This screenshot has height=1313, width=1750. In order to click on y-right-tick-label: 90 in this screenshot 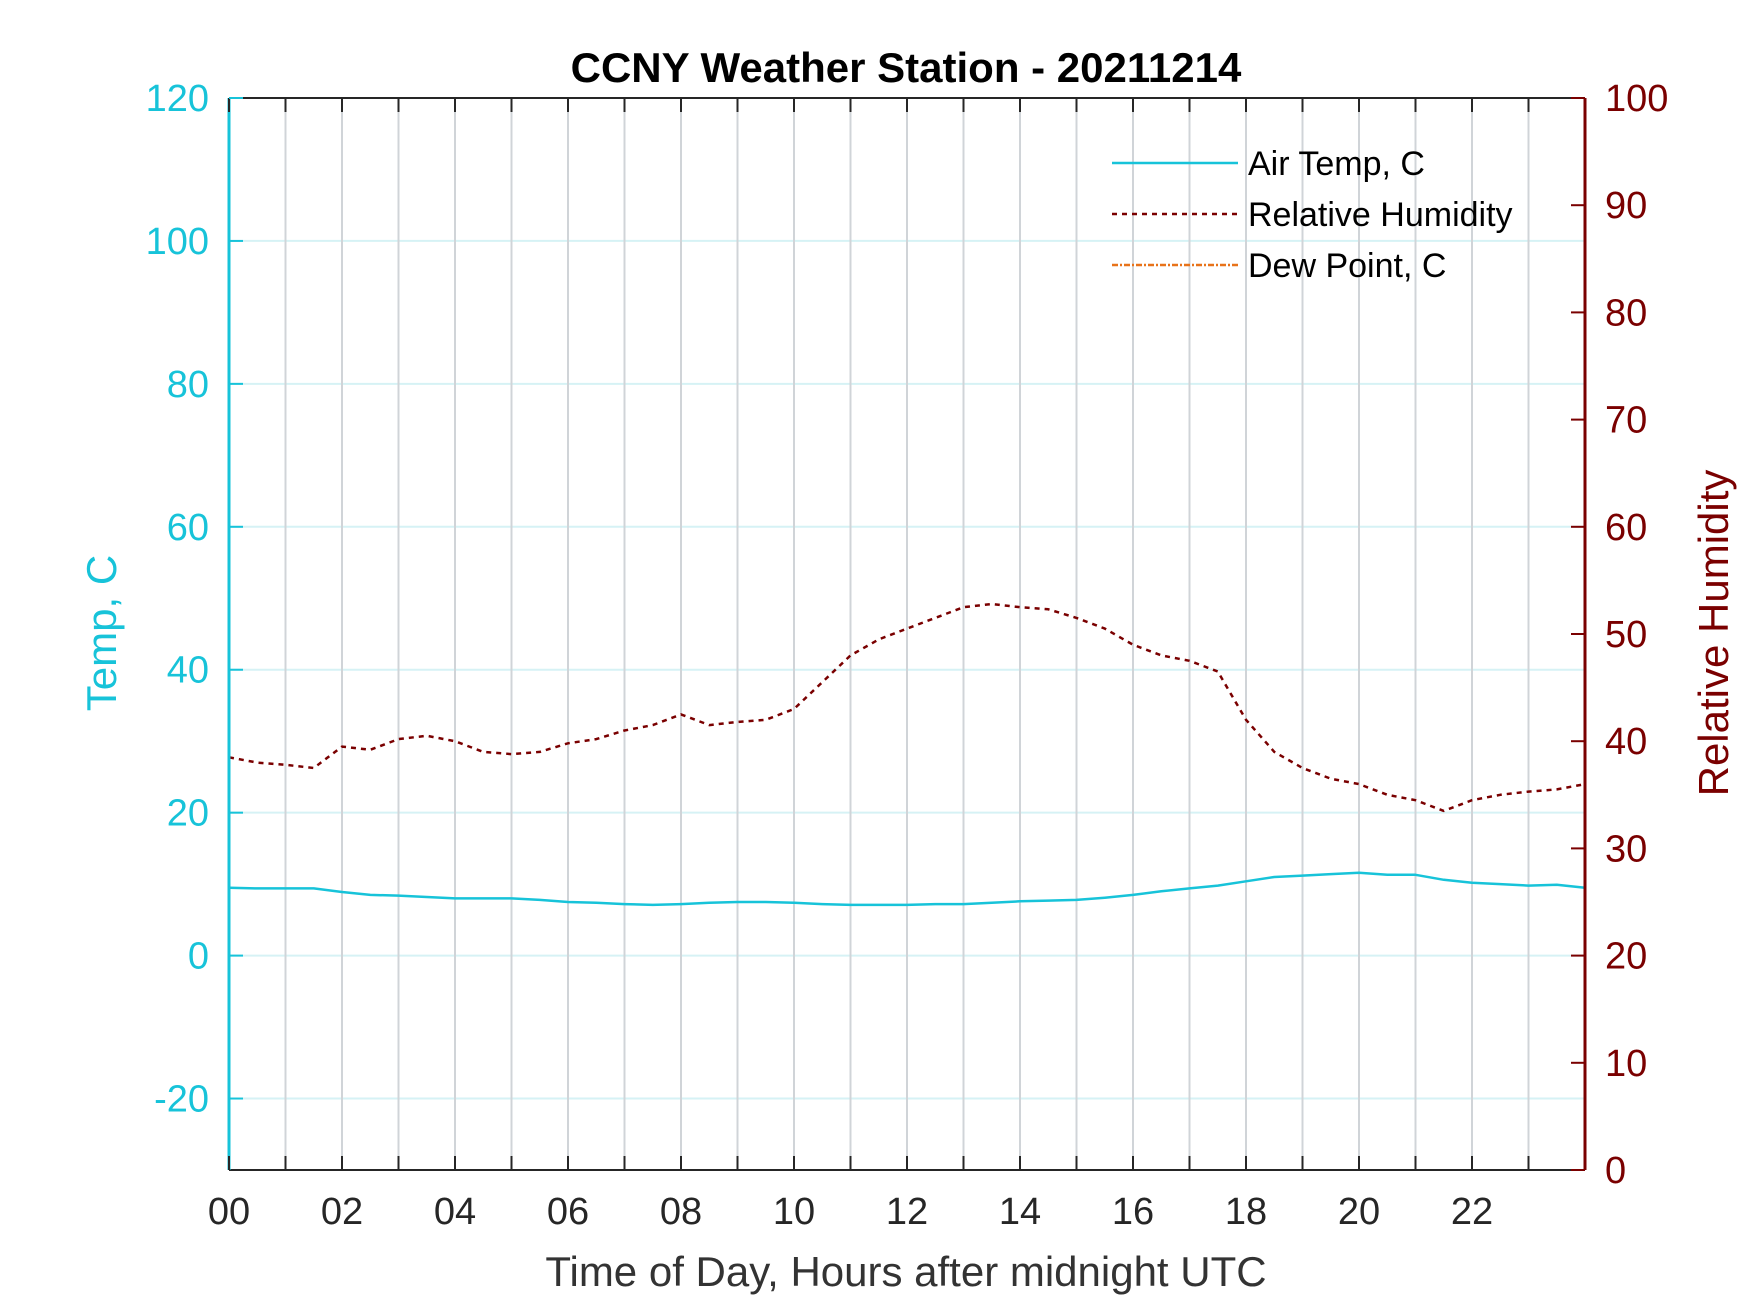, I will do `click(1626, 206)`.